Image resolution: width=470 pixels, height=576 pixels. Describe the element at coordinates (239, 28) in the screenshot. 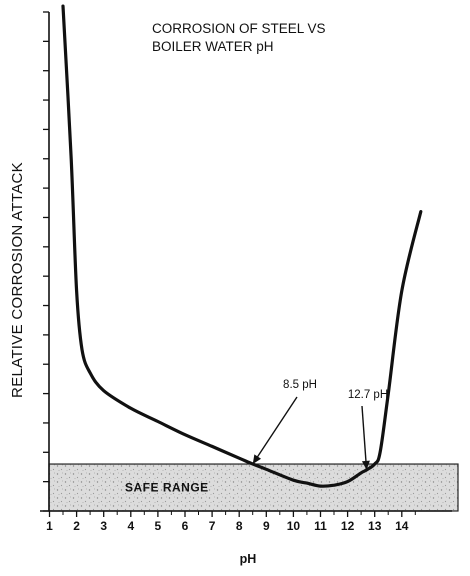

I see `chart-title-line-1: CORROSION OF STEEL VS` at that location.